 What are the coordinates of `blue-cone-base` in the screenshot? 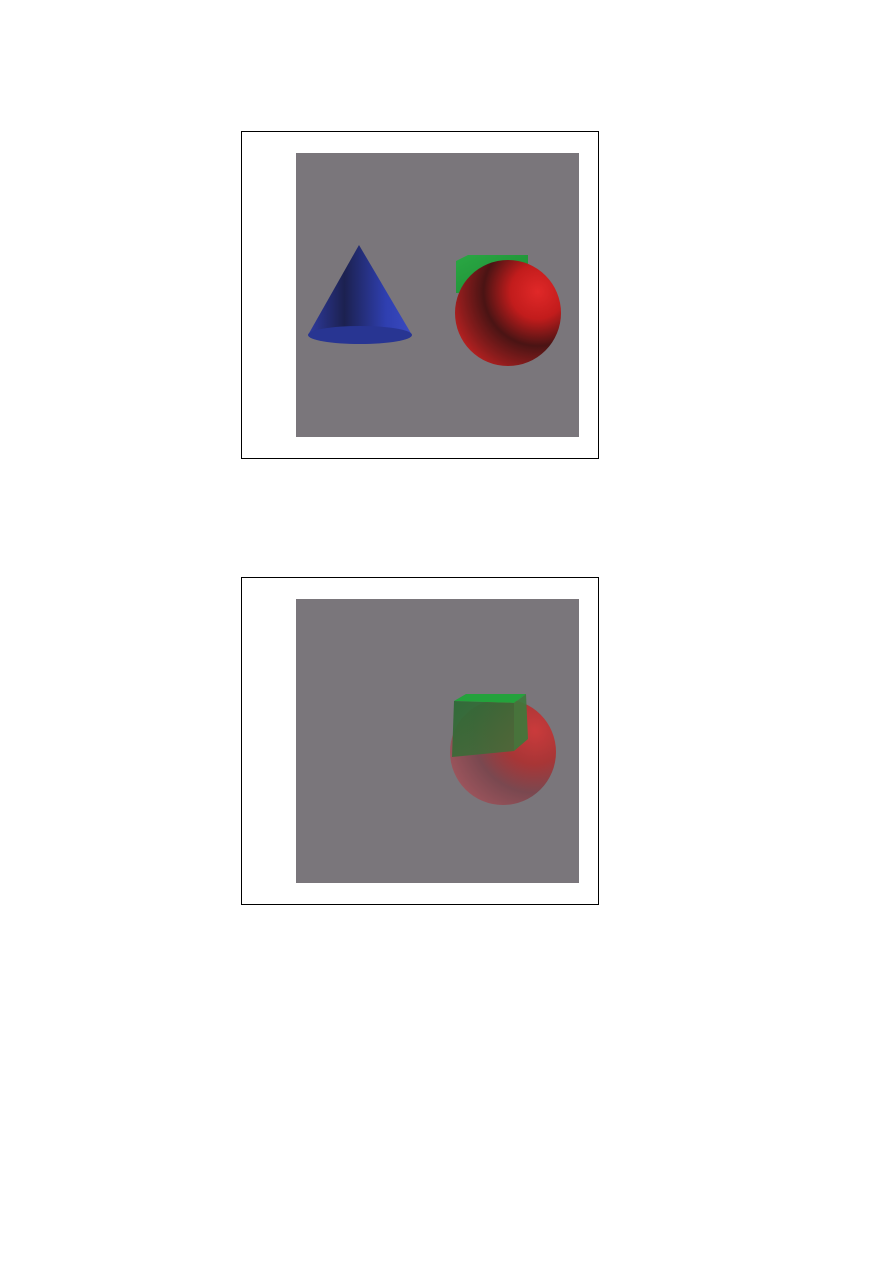 It's located at (360, 335).